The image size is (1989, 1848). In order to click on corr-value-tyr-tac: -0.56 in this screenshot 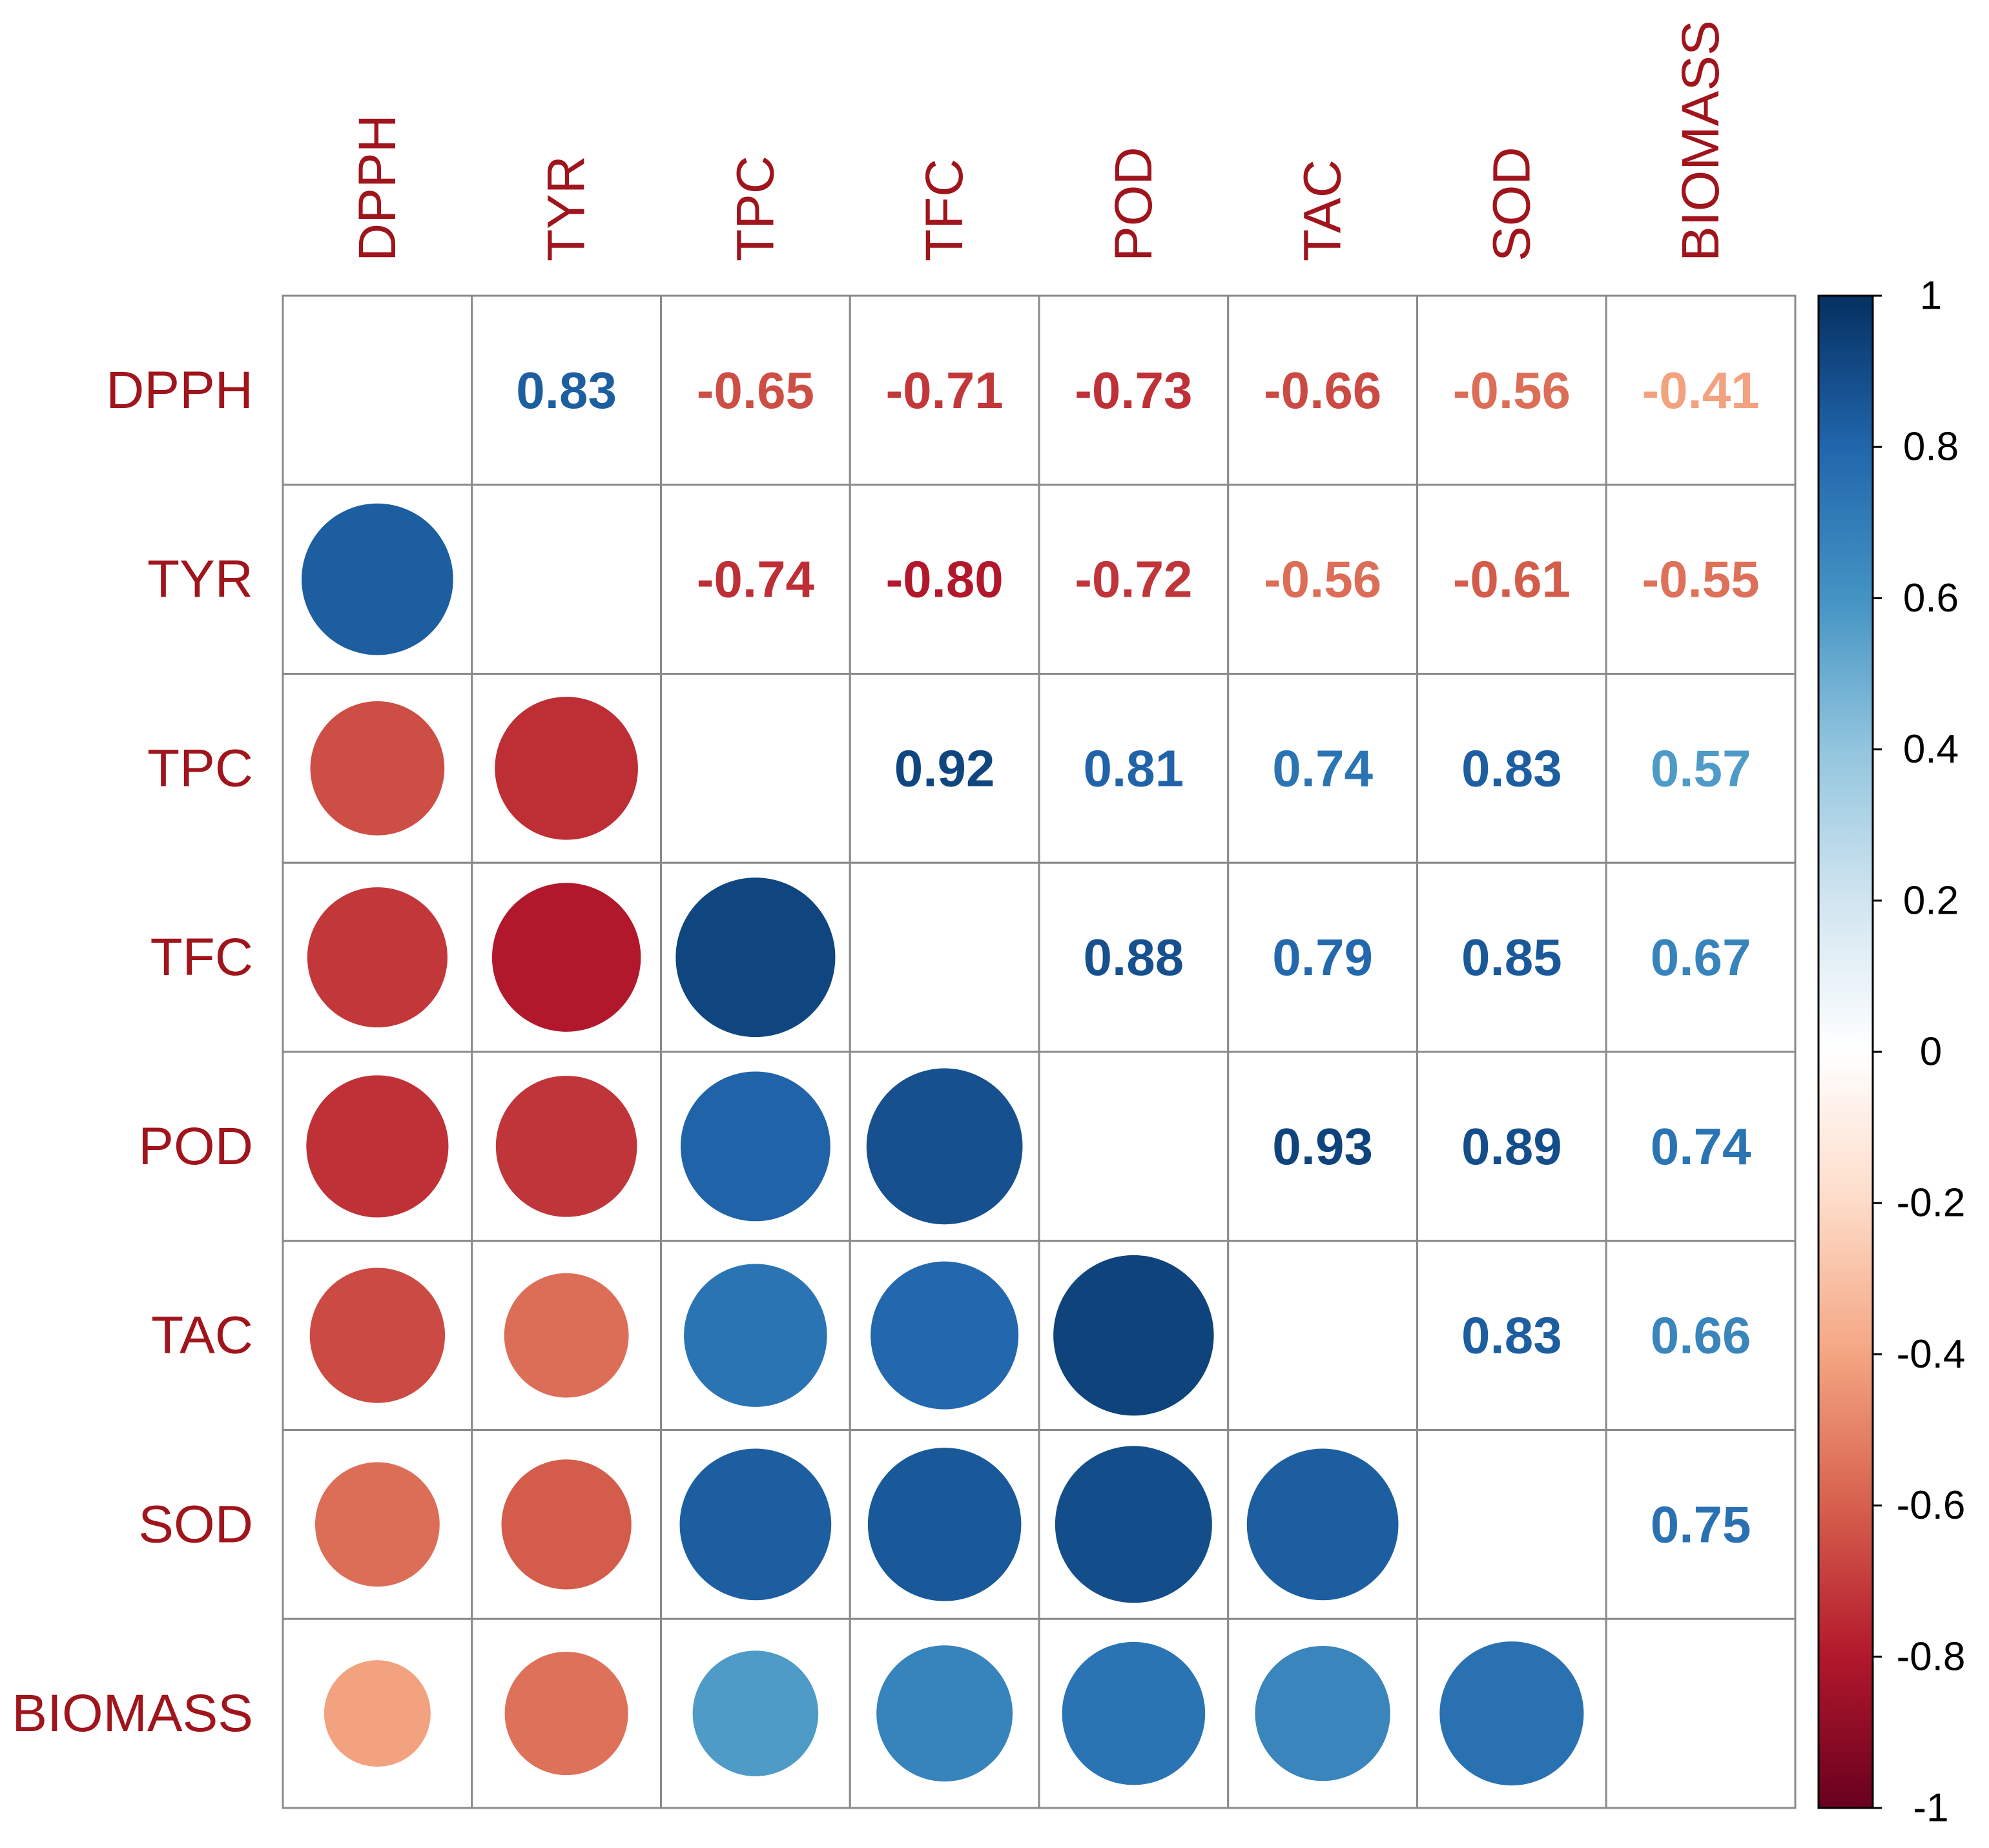, I will do `click(1322, 579)`.